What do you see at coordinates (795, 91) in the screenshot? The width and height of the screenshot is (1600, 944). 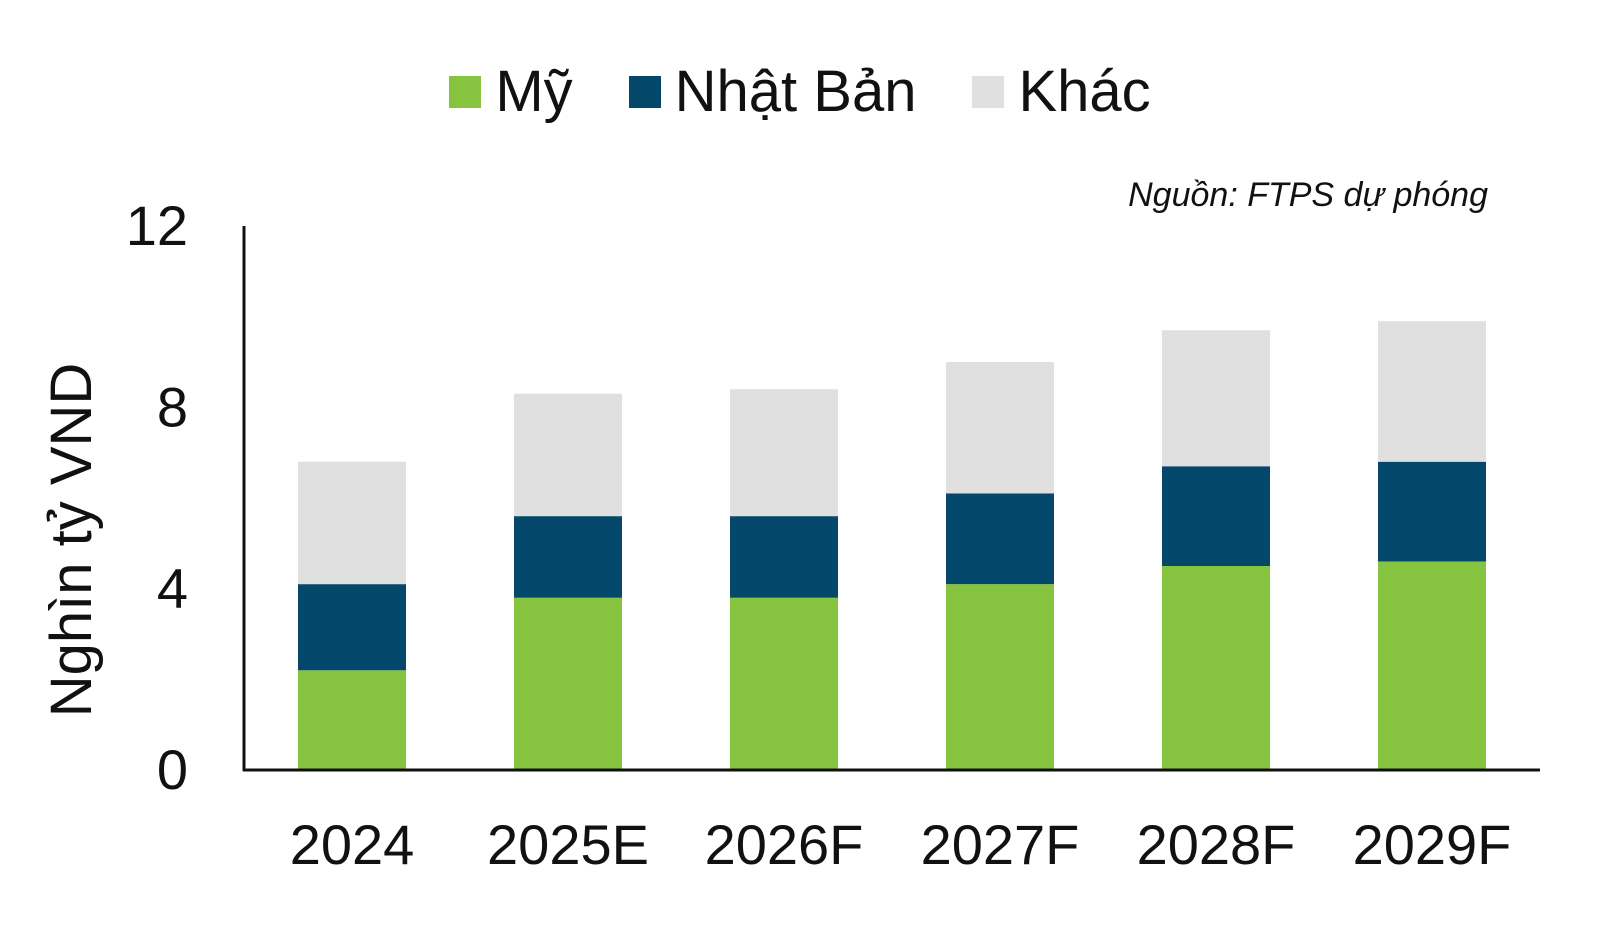 I see `legend-label-nhat-ban: Nhật Bản` at bounding box center [795, 91].